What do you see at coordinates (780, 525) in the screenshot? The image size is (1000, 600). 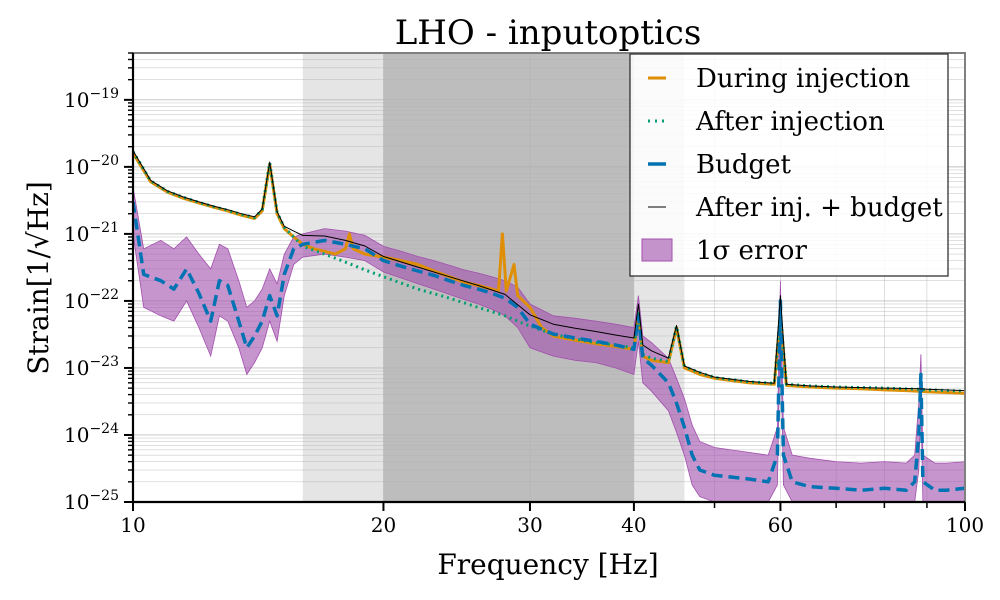 I see `x-tick-label: 60` at bounding box center [780, 525].